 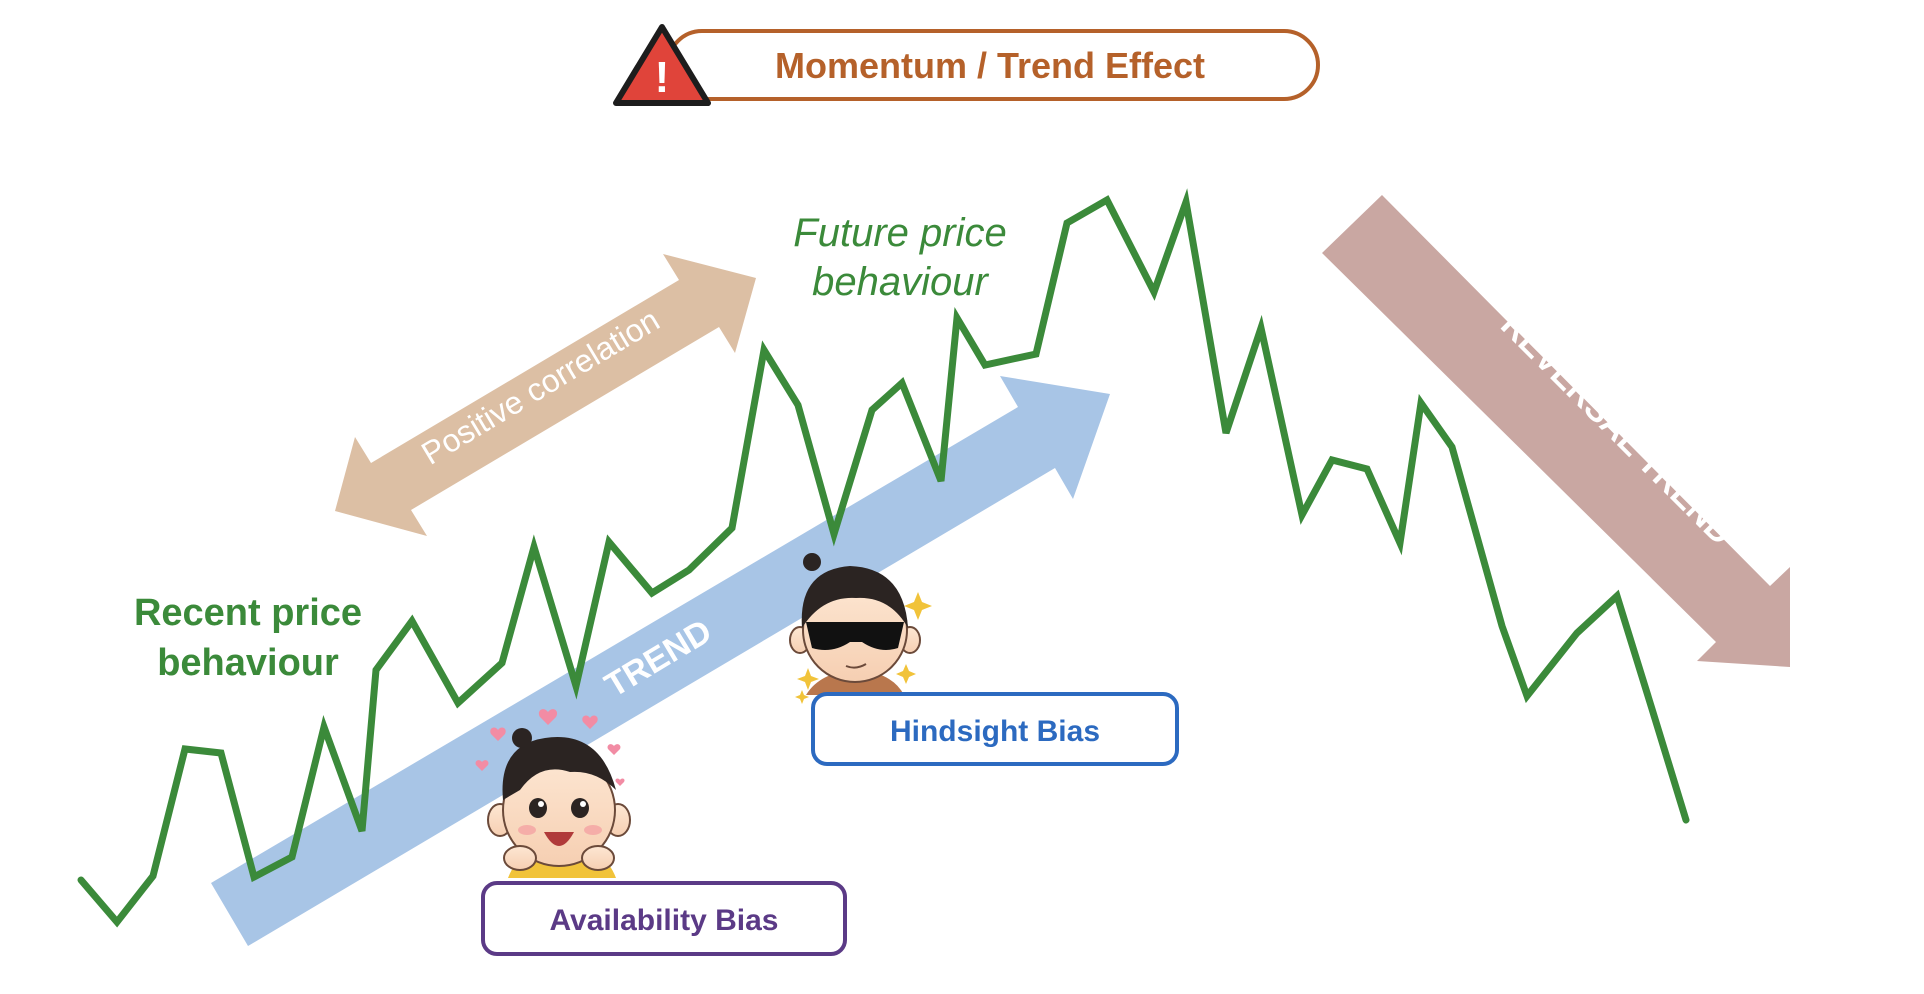 I want to click on hindsight-bias-label: Hindsight Bias, so click(x=995, y=731).